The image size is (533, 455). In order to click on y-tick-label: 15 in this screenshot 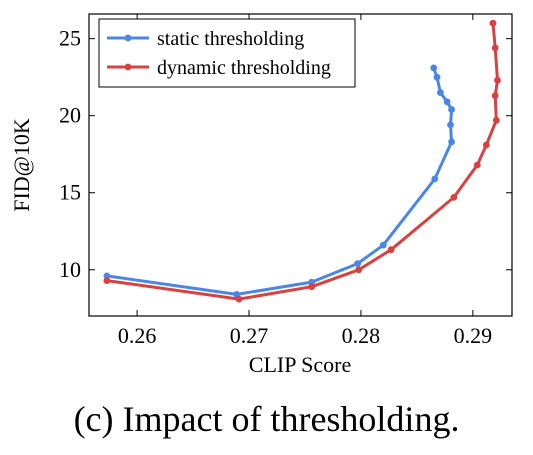, I will do `click(70, 192)`.